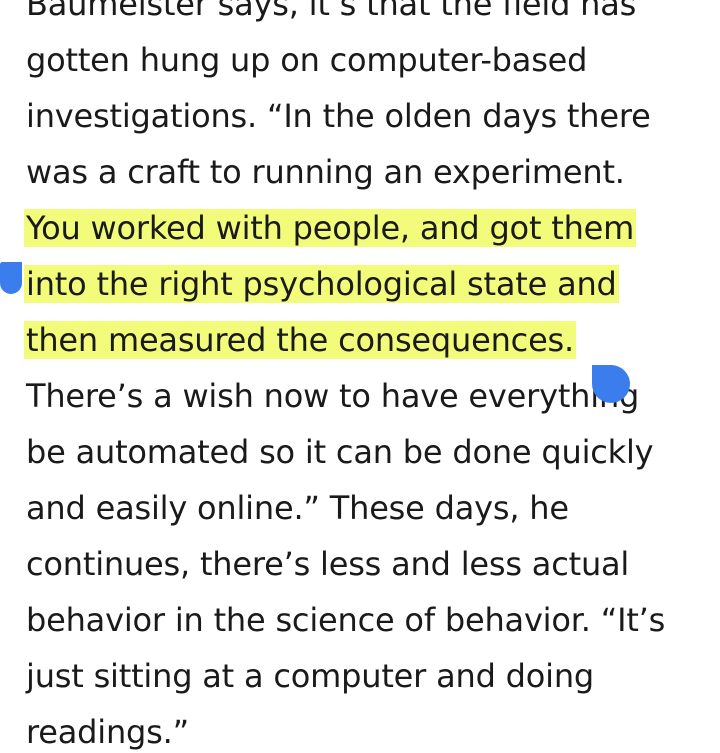  What do you see at coordinates (333, 396) in the screenshot?
I see `article-line: There’s a wish now to have everything` at bounding box center [333, 396].